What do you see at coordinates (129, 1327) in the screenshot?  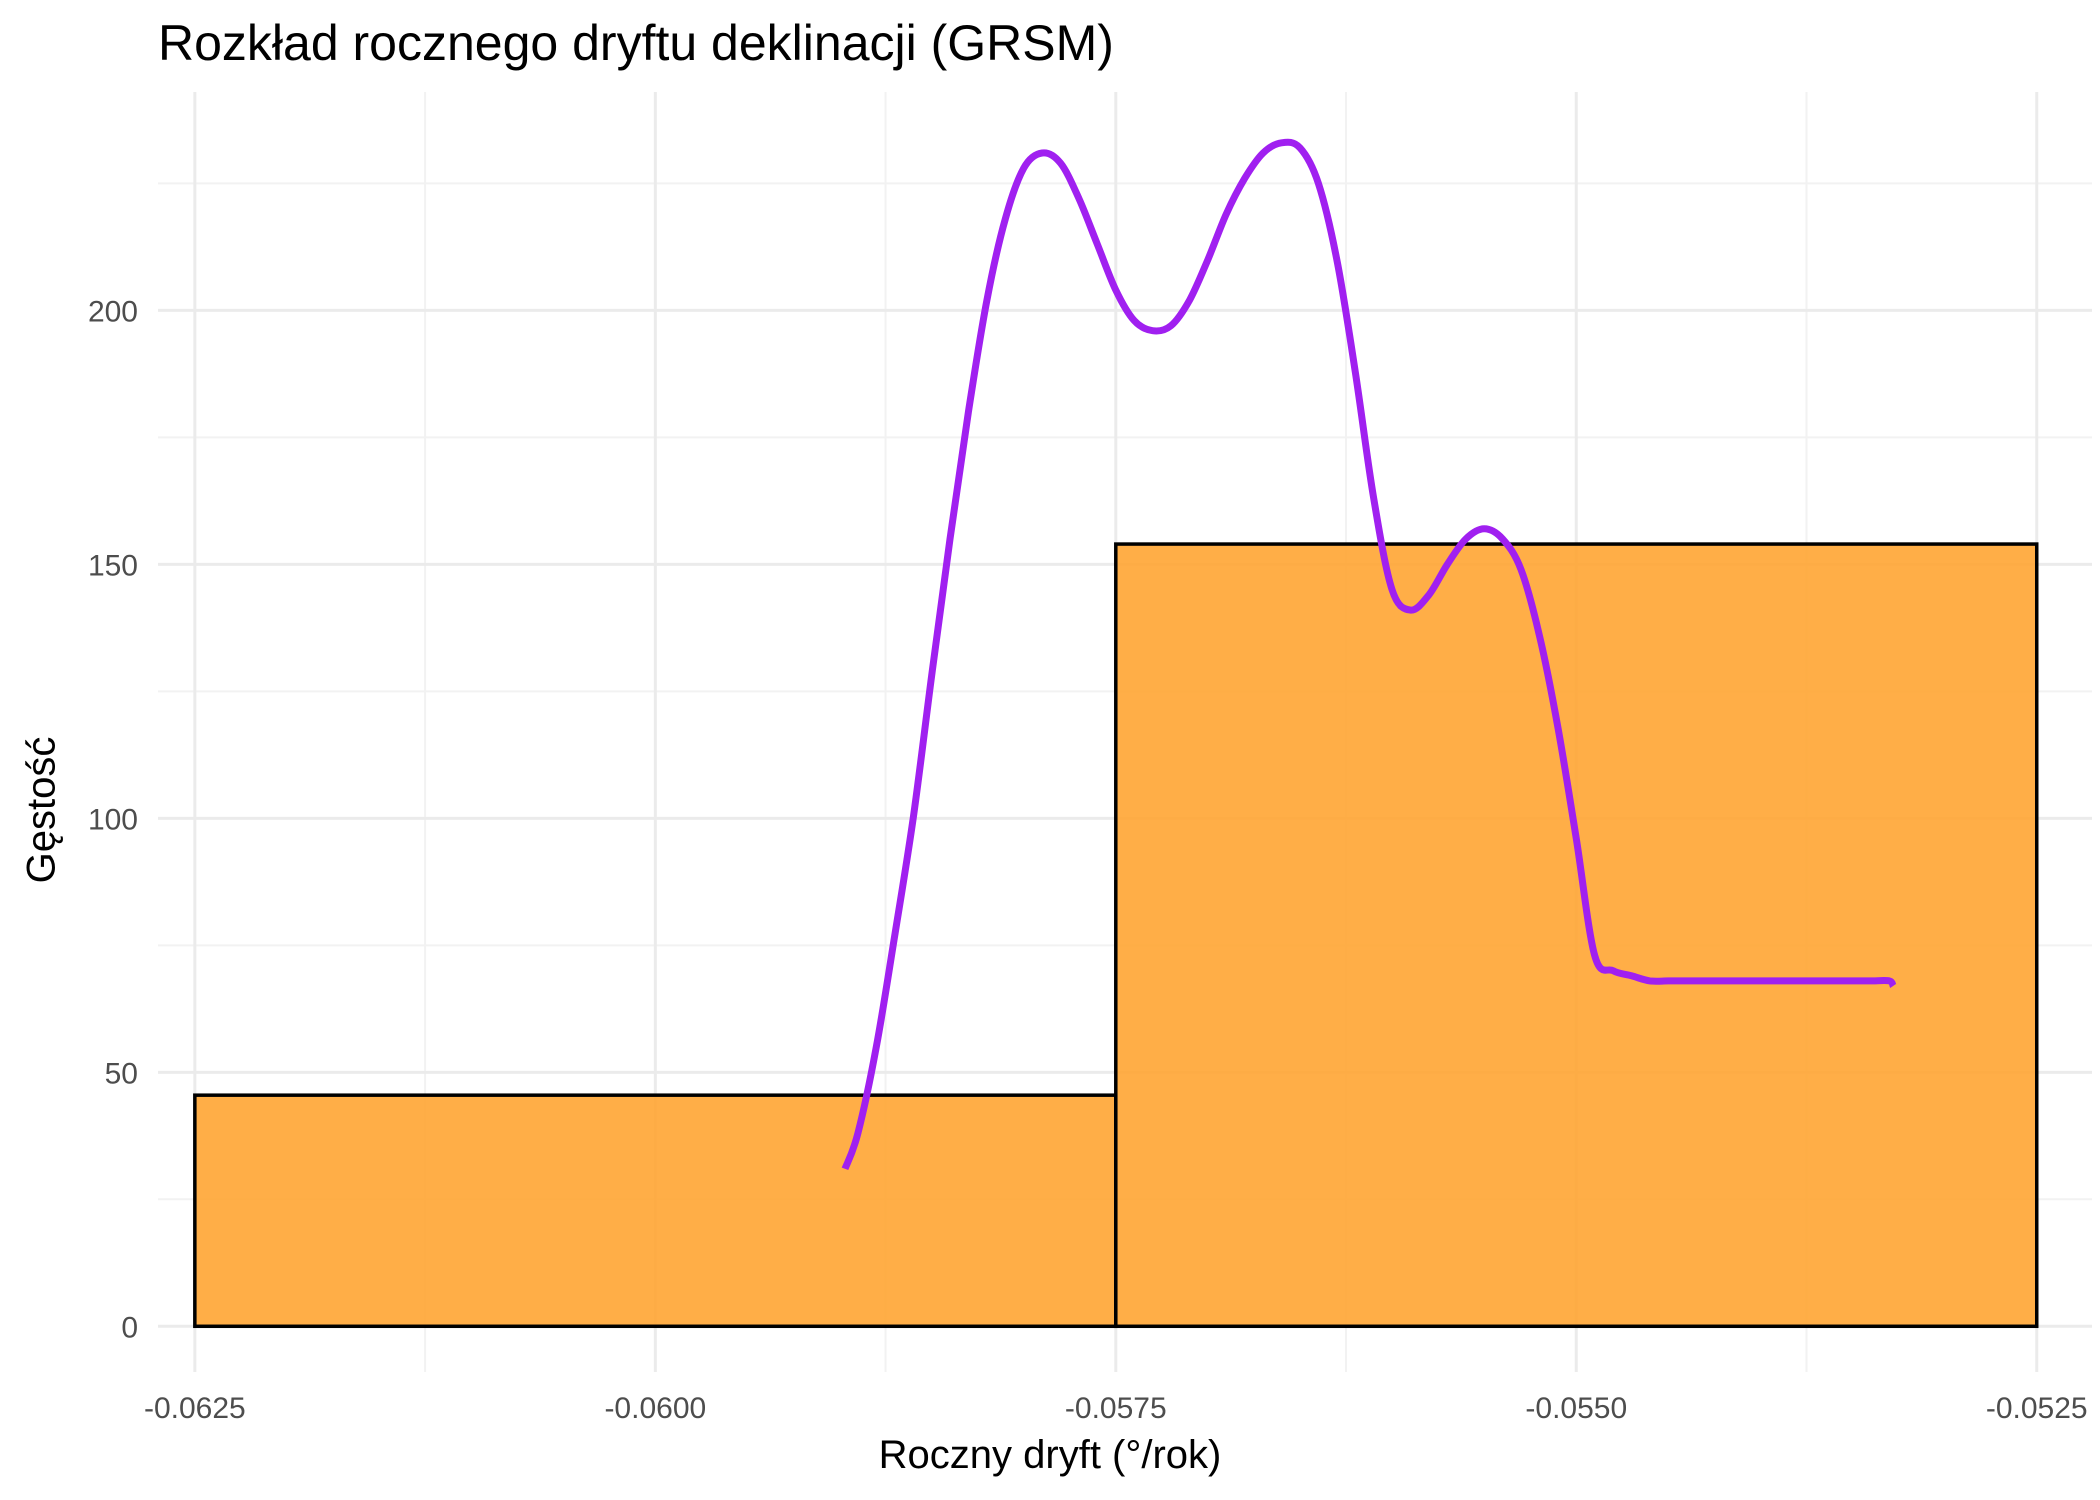 I see `y-tick-label: 0` at bounding box center [129, 1327].